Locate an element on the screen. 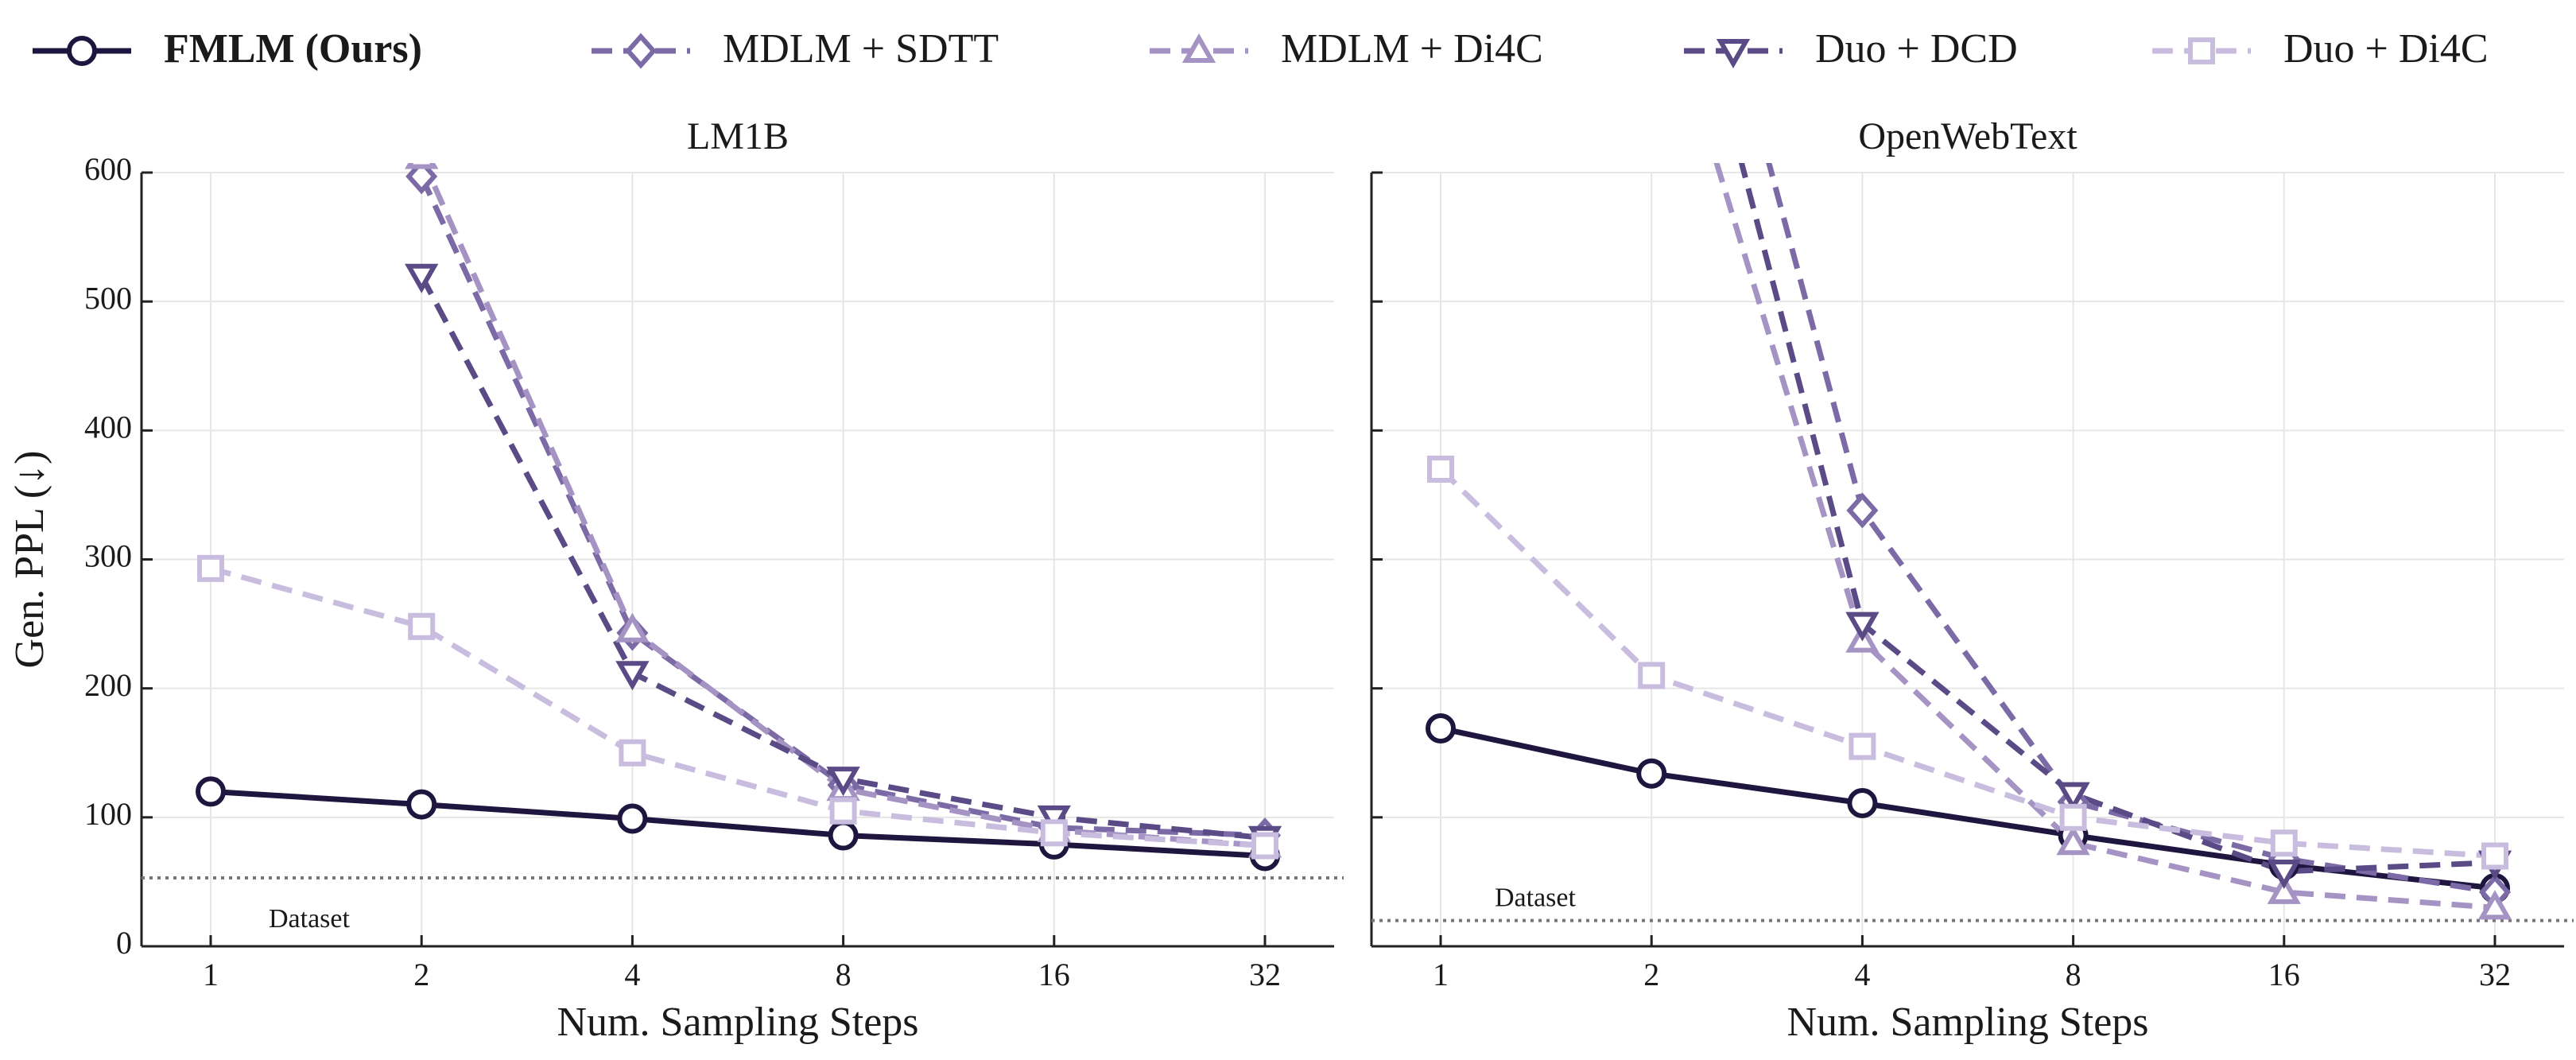 The width and height of the screenshot is (2576, 1060). legend-item: MDLM + SDTT is located at coordinates (795, 49).